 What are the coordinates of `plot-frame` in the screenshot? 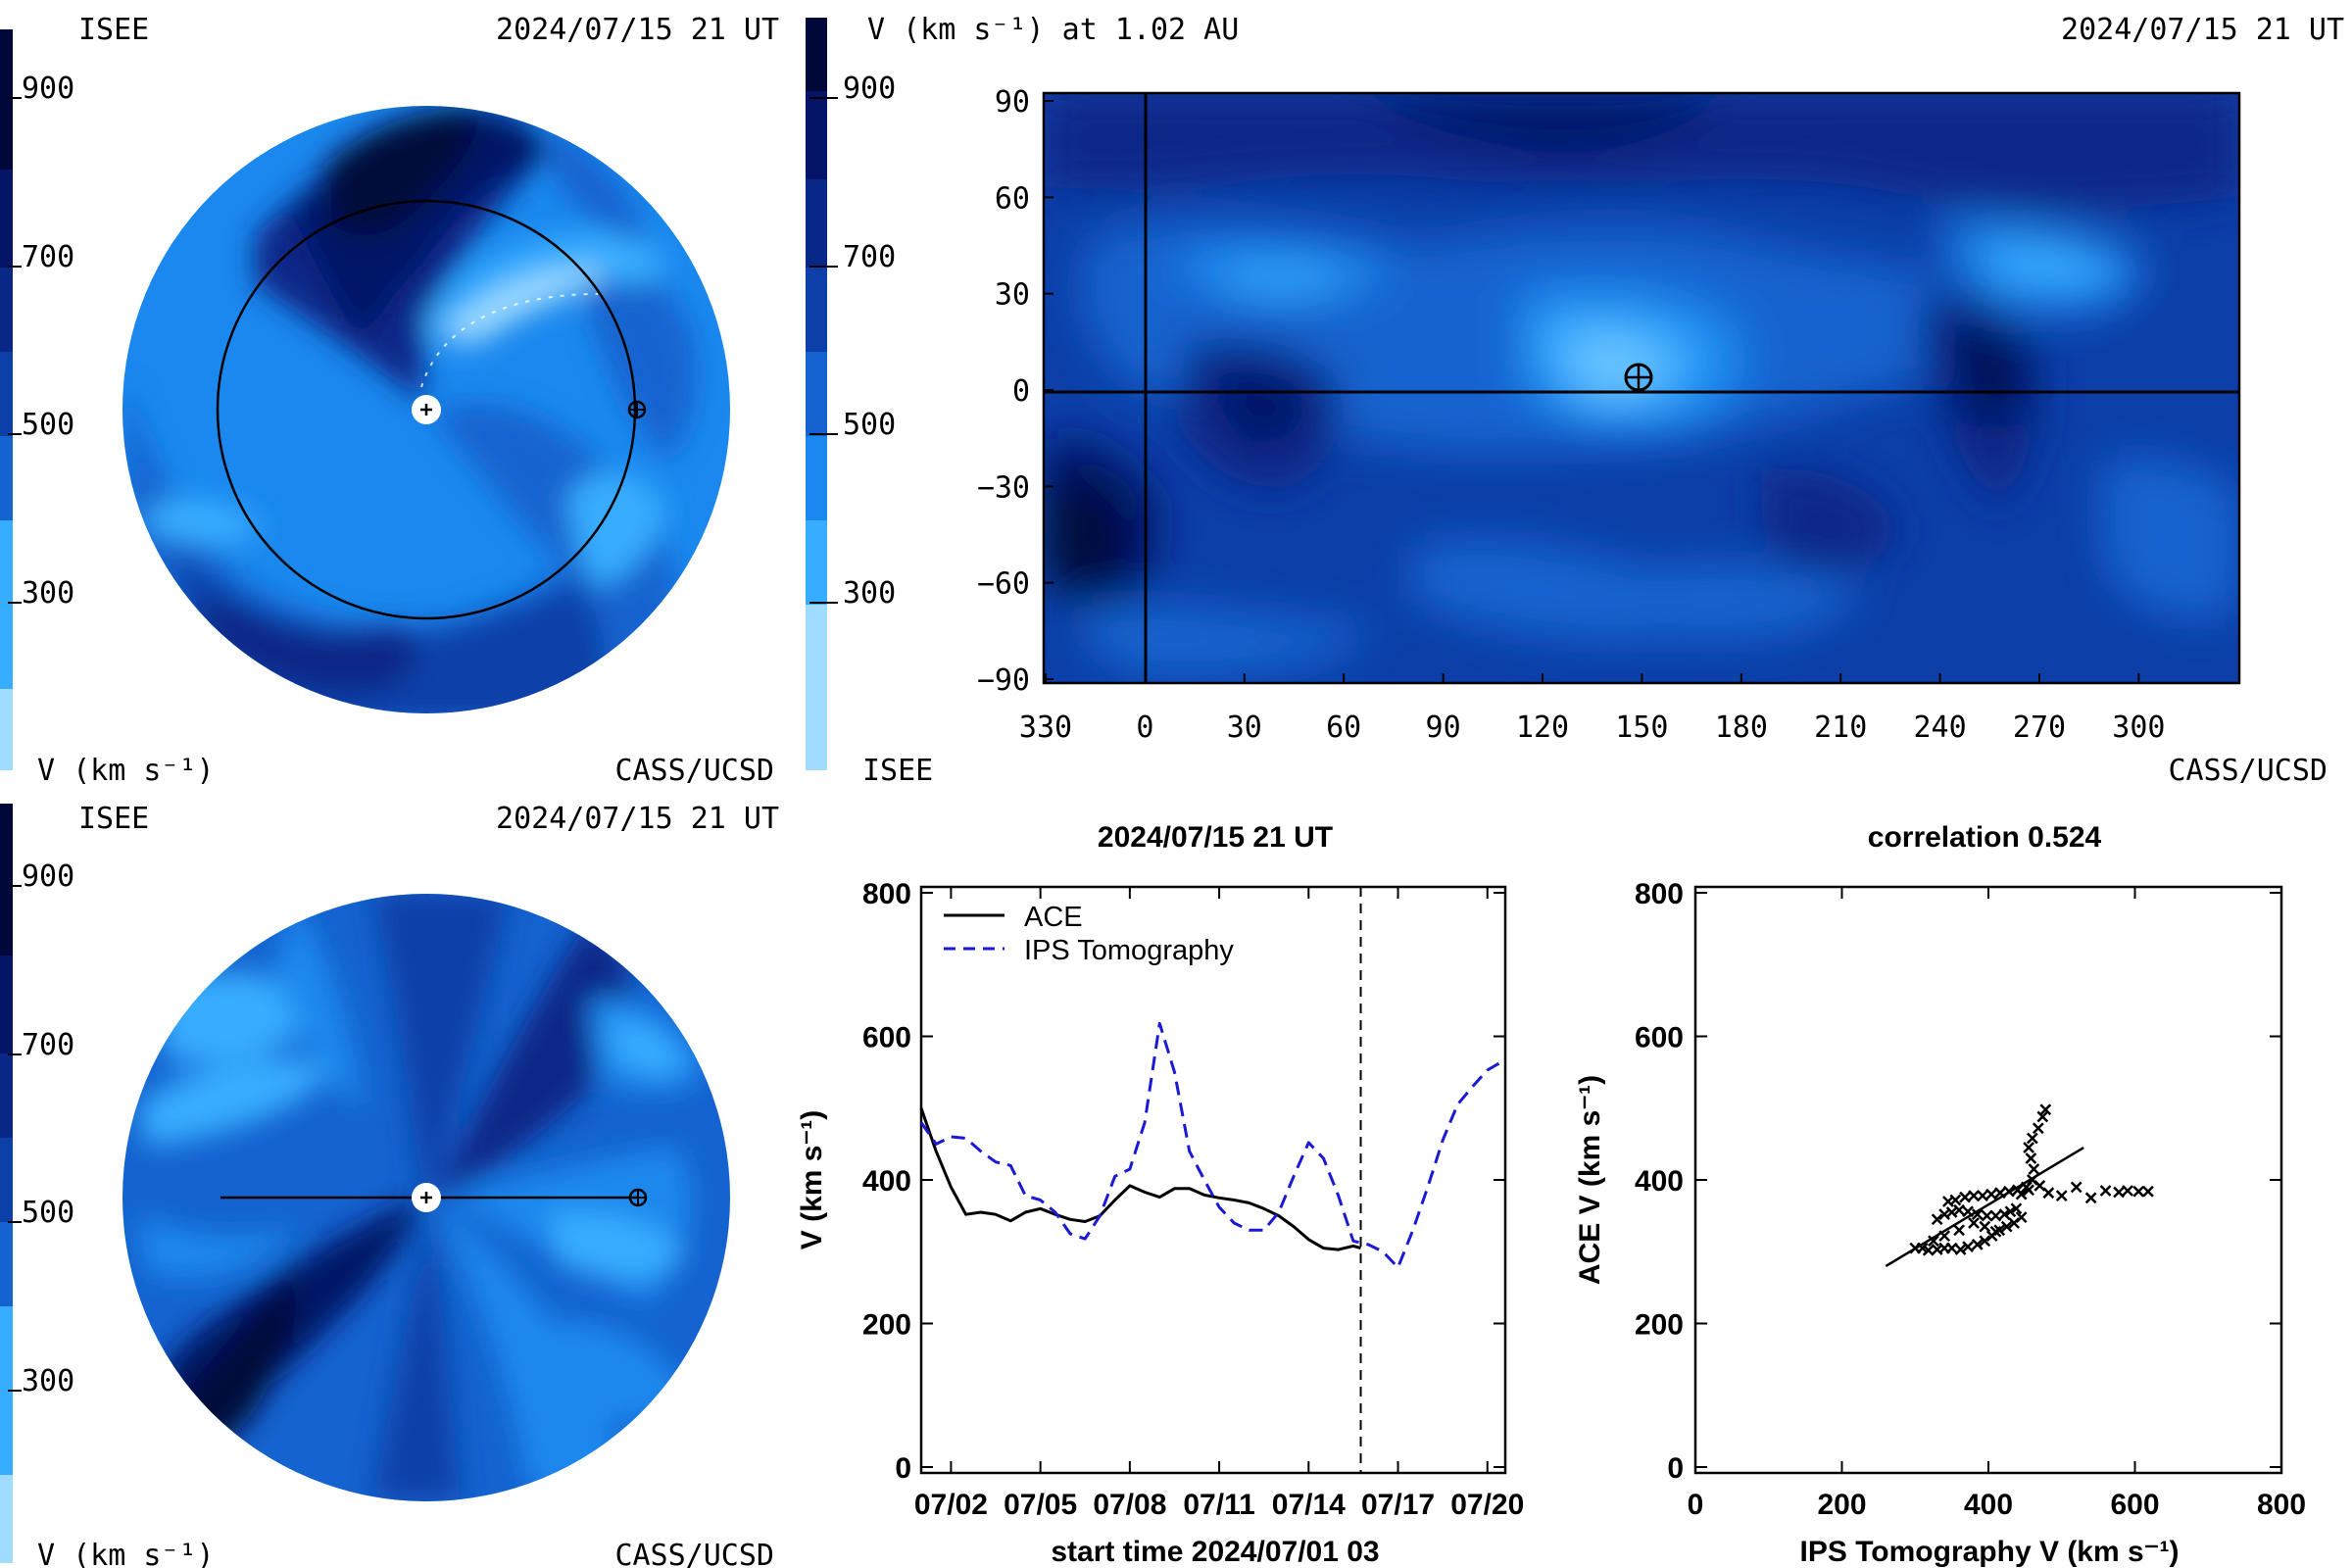 It's located at (1213, 1180).